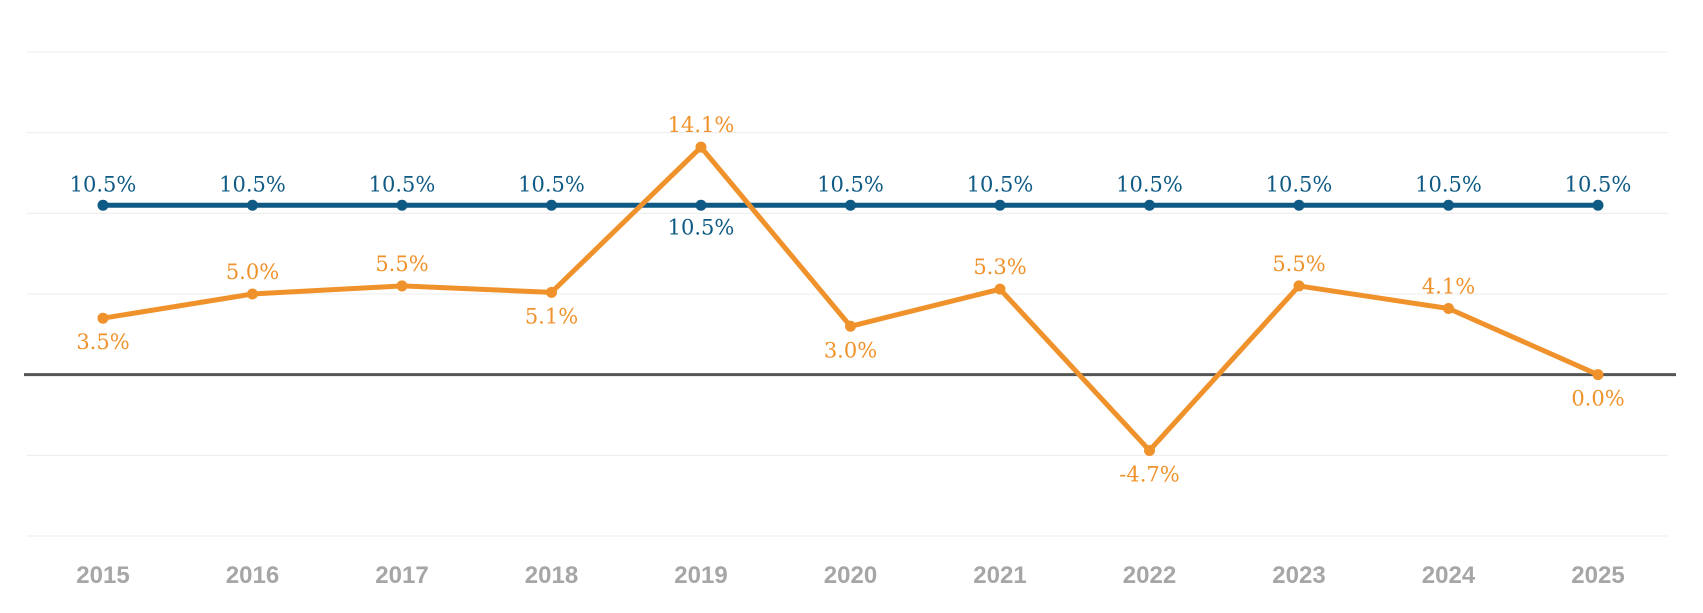 The image size is (1703, 613). Describe the element at coordinates (1449, 575) in the screenshot. I see `x-tick-label: 2024` at that location.